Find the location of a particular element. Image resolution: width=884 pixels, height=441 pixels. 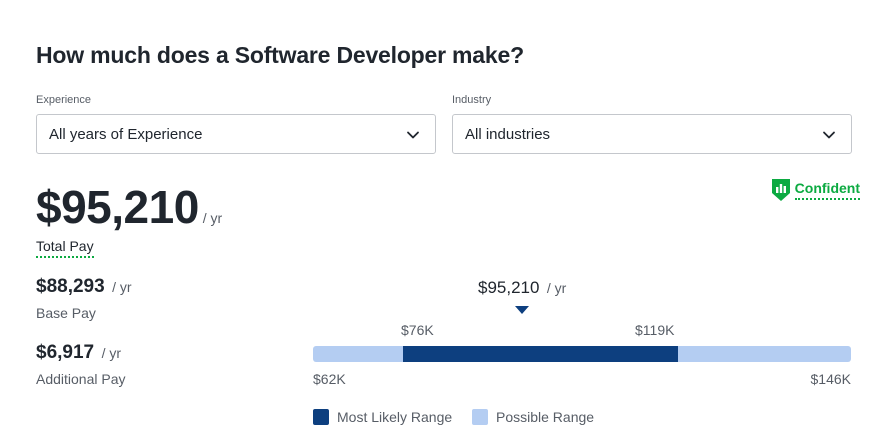

confidence-badge: Confident is located at coordinates (815, 190).